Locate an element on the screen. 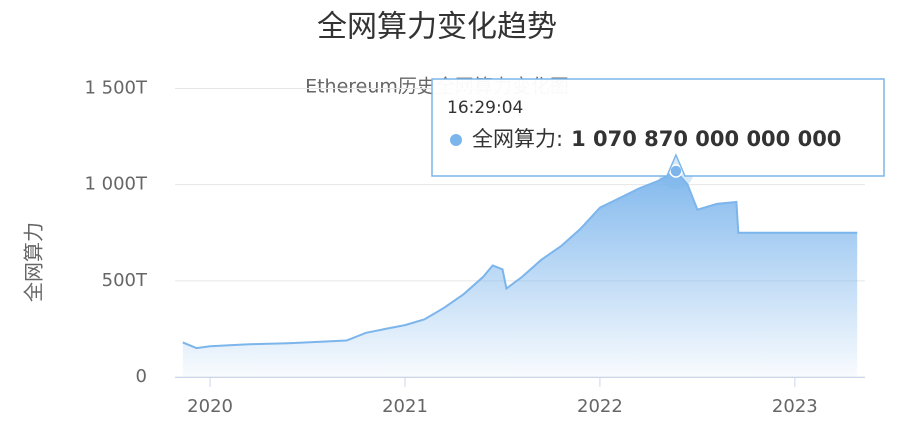 Image resolution: width=924 pixels, height=443 pixels. x-tick-label: 2020 is located at coordinates (210, 406).